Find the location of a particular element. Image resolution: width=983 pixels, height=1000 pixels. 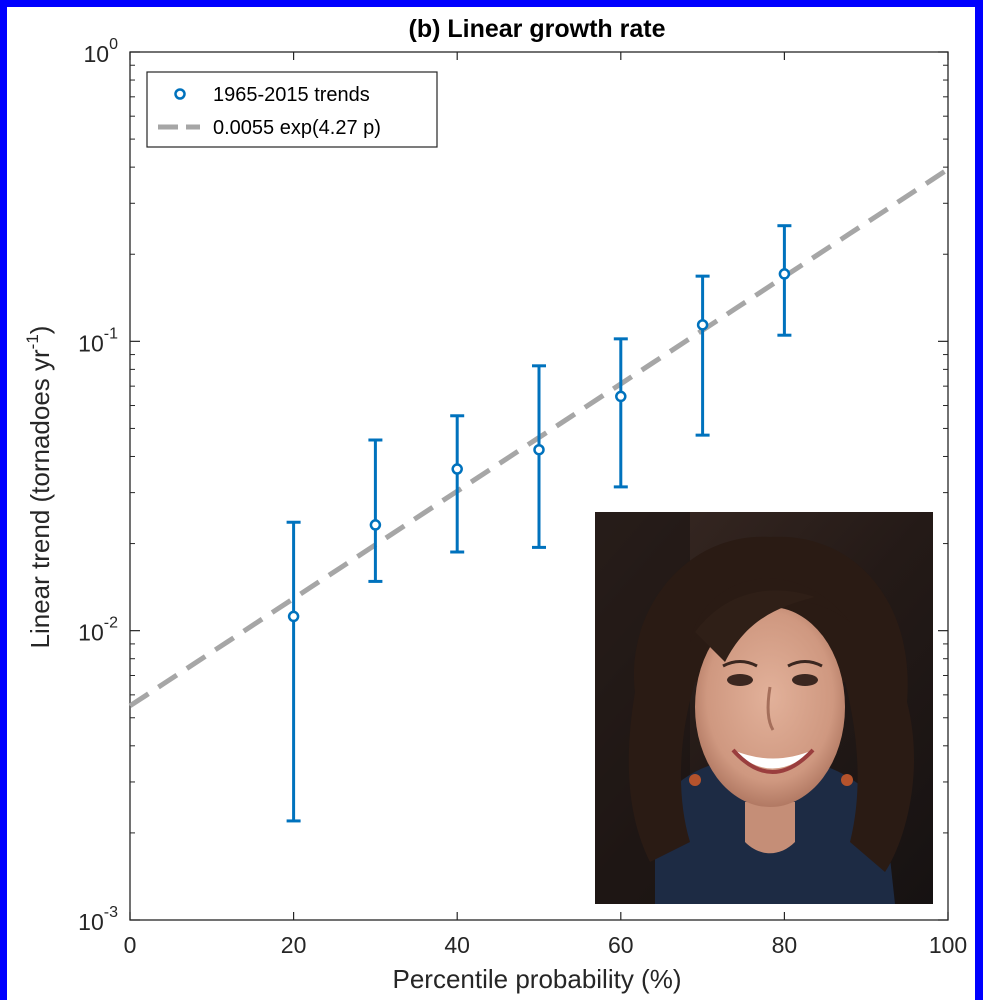

y-tick-label: 10⁻³ is located at coordinates (98, 919).